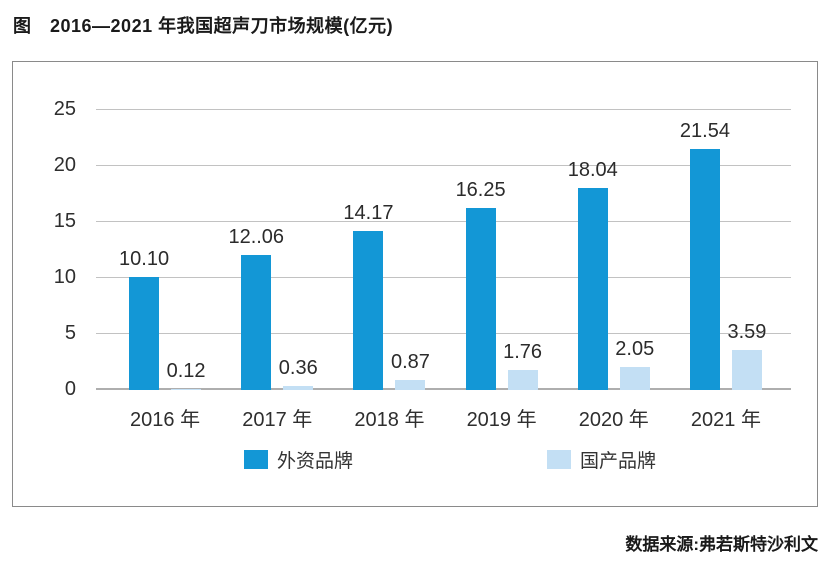  I want to click on x-axis-label-2019: 2019 年, so click(501, 420).